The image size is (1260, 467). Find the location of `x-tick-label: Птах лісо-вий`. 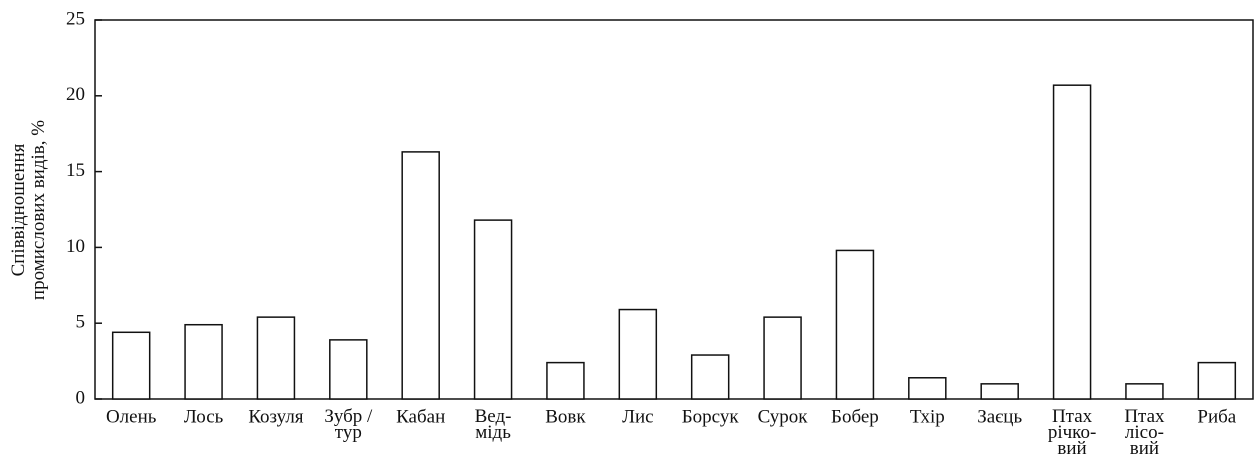

x-tick-label: Птах лісо-вий is located at coordinates (1144, 432).